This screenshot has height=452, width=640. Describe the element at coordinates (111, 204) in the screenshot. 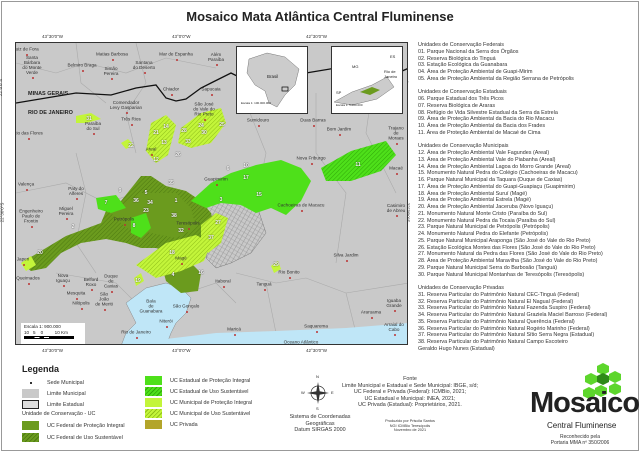

I see `uc-state-araras` at that location.